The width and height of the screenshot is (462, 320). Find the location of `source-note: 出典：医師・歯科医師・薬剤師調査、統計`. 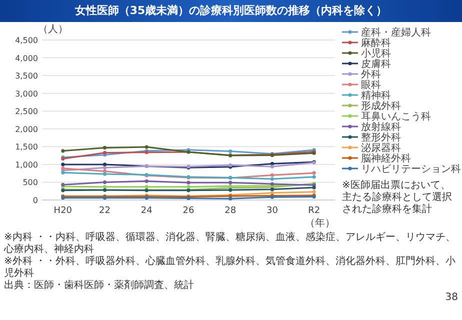

source-note: 出典：医師・歯科医師・薬剤師調査、統計 is located at coordinates (99, 286).